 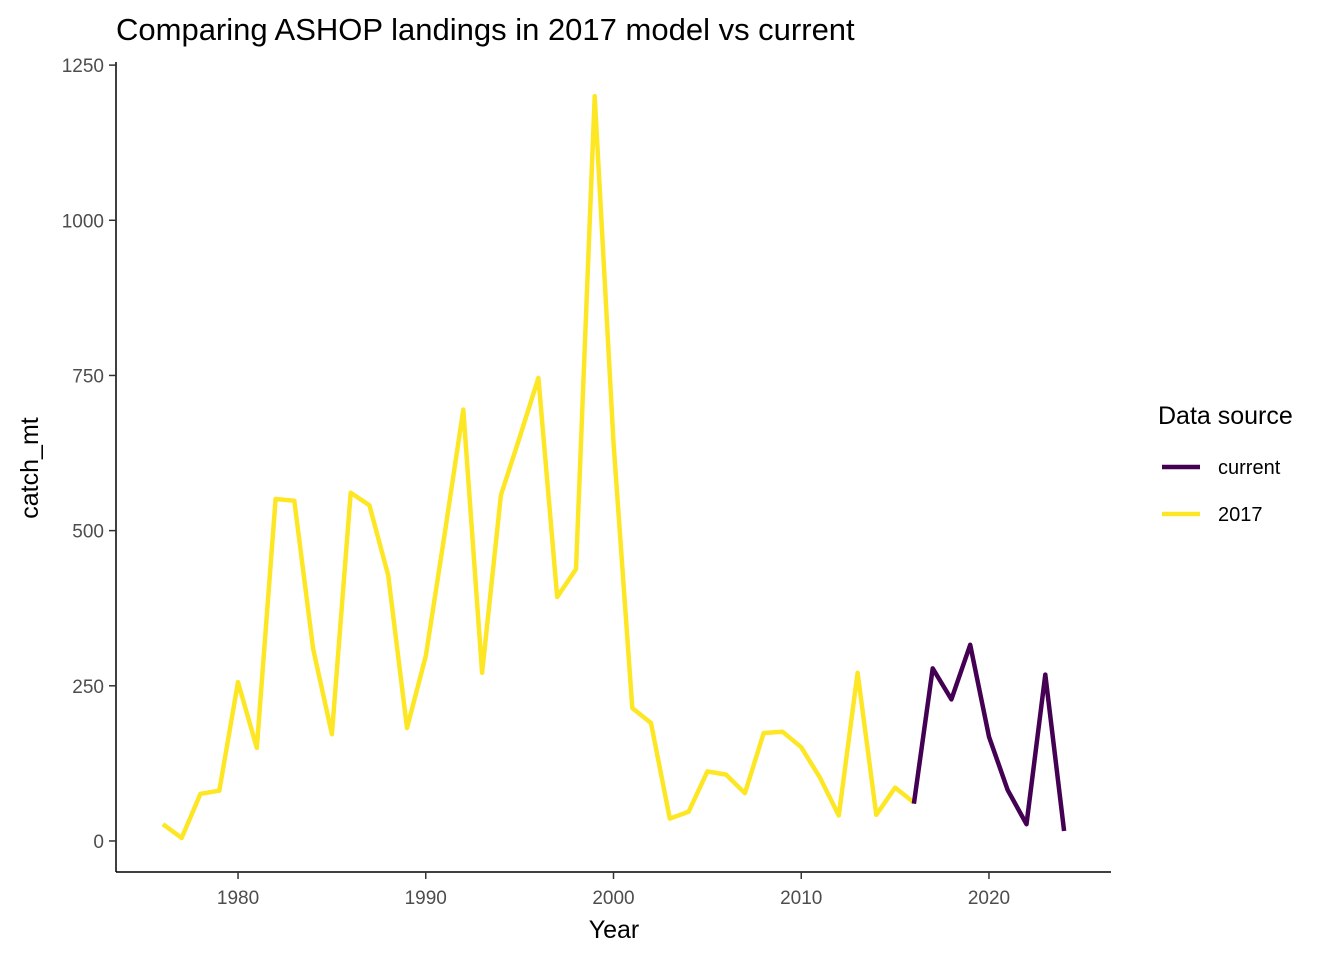 I want to click on x-axis: 1980 1990 2000 2010 2020, so click(x=613, y=890).